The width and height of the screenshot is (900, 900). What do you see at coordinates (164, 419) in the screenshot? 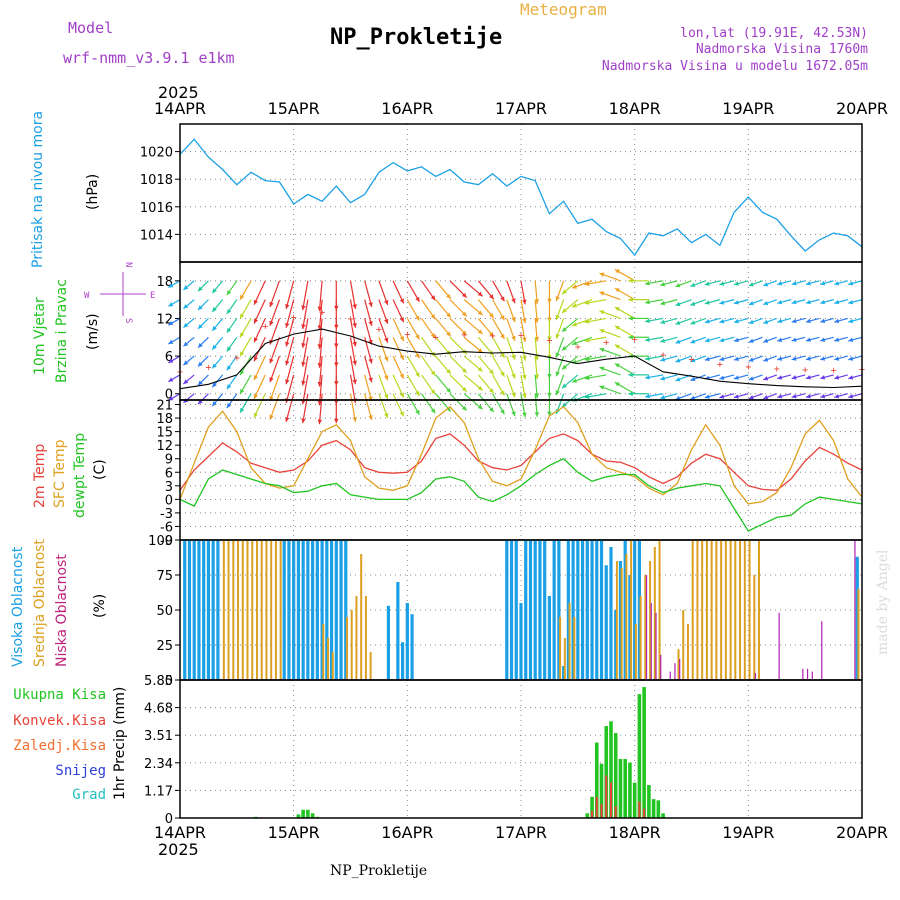
I see `y-tick-label: 18` at bounding box center [164, 419].